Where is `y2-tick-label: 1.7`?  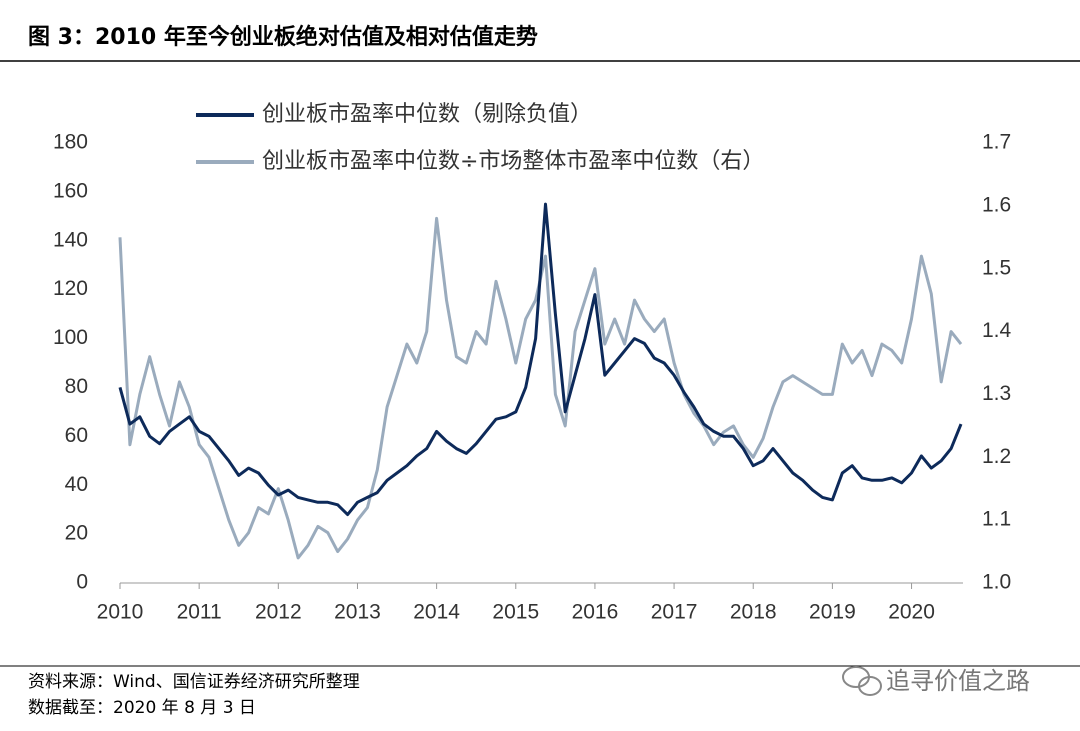 y2-tick-label: 1.7 is located at coordinates (996, 142).